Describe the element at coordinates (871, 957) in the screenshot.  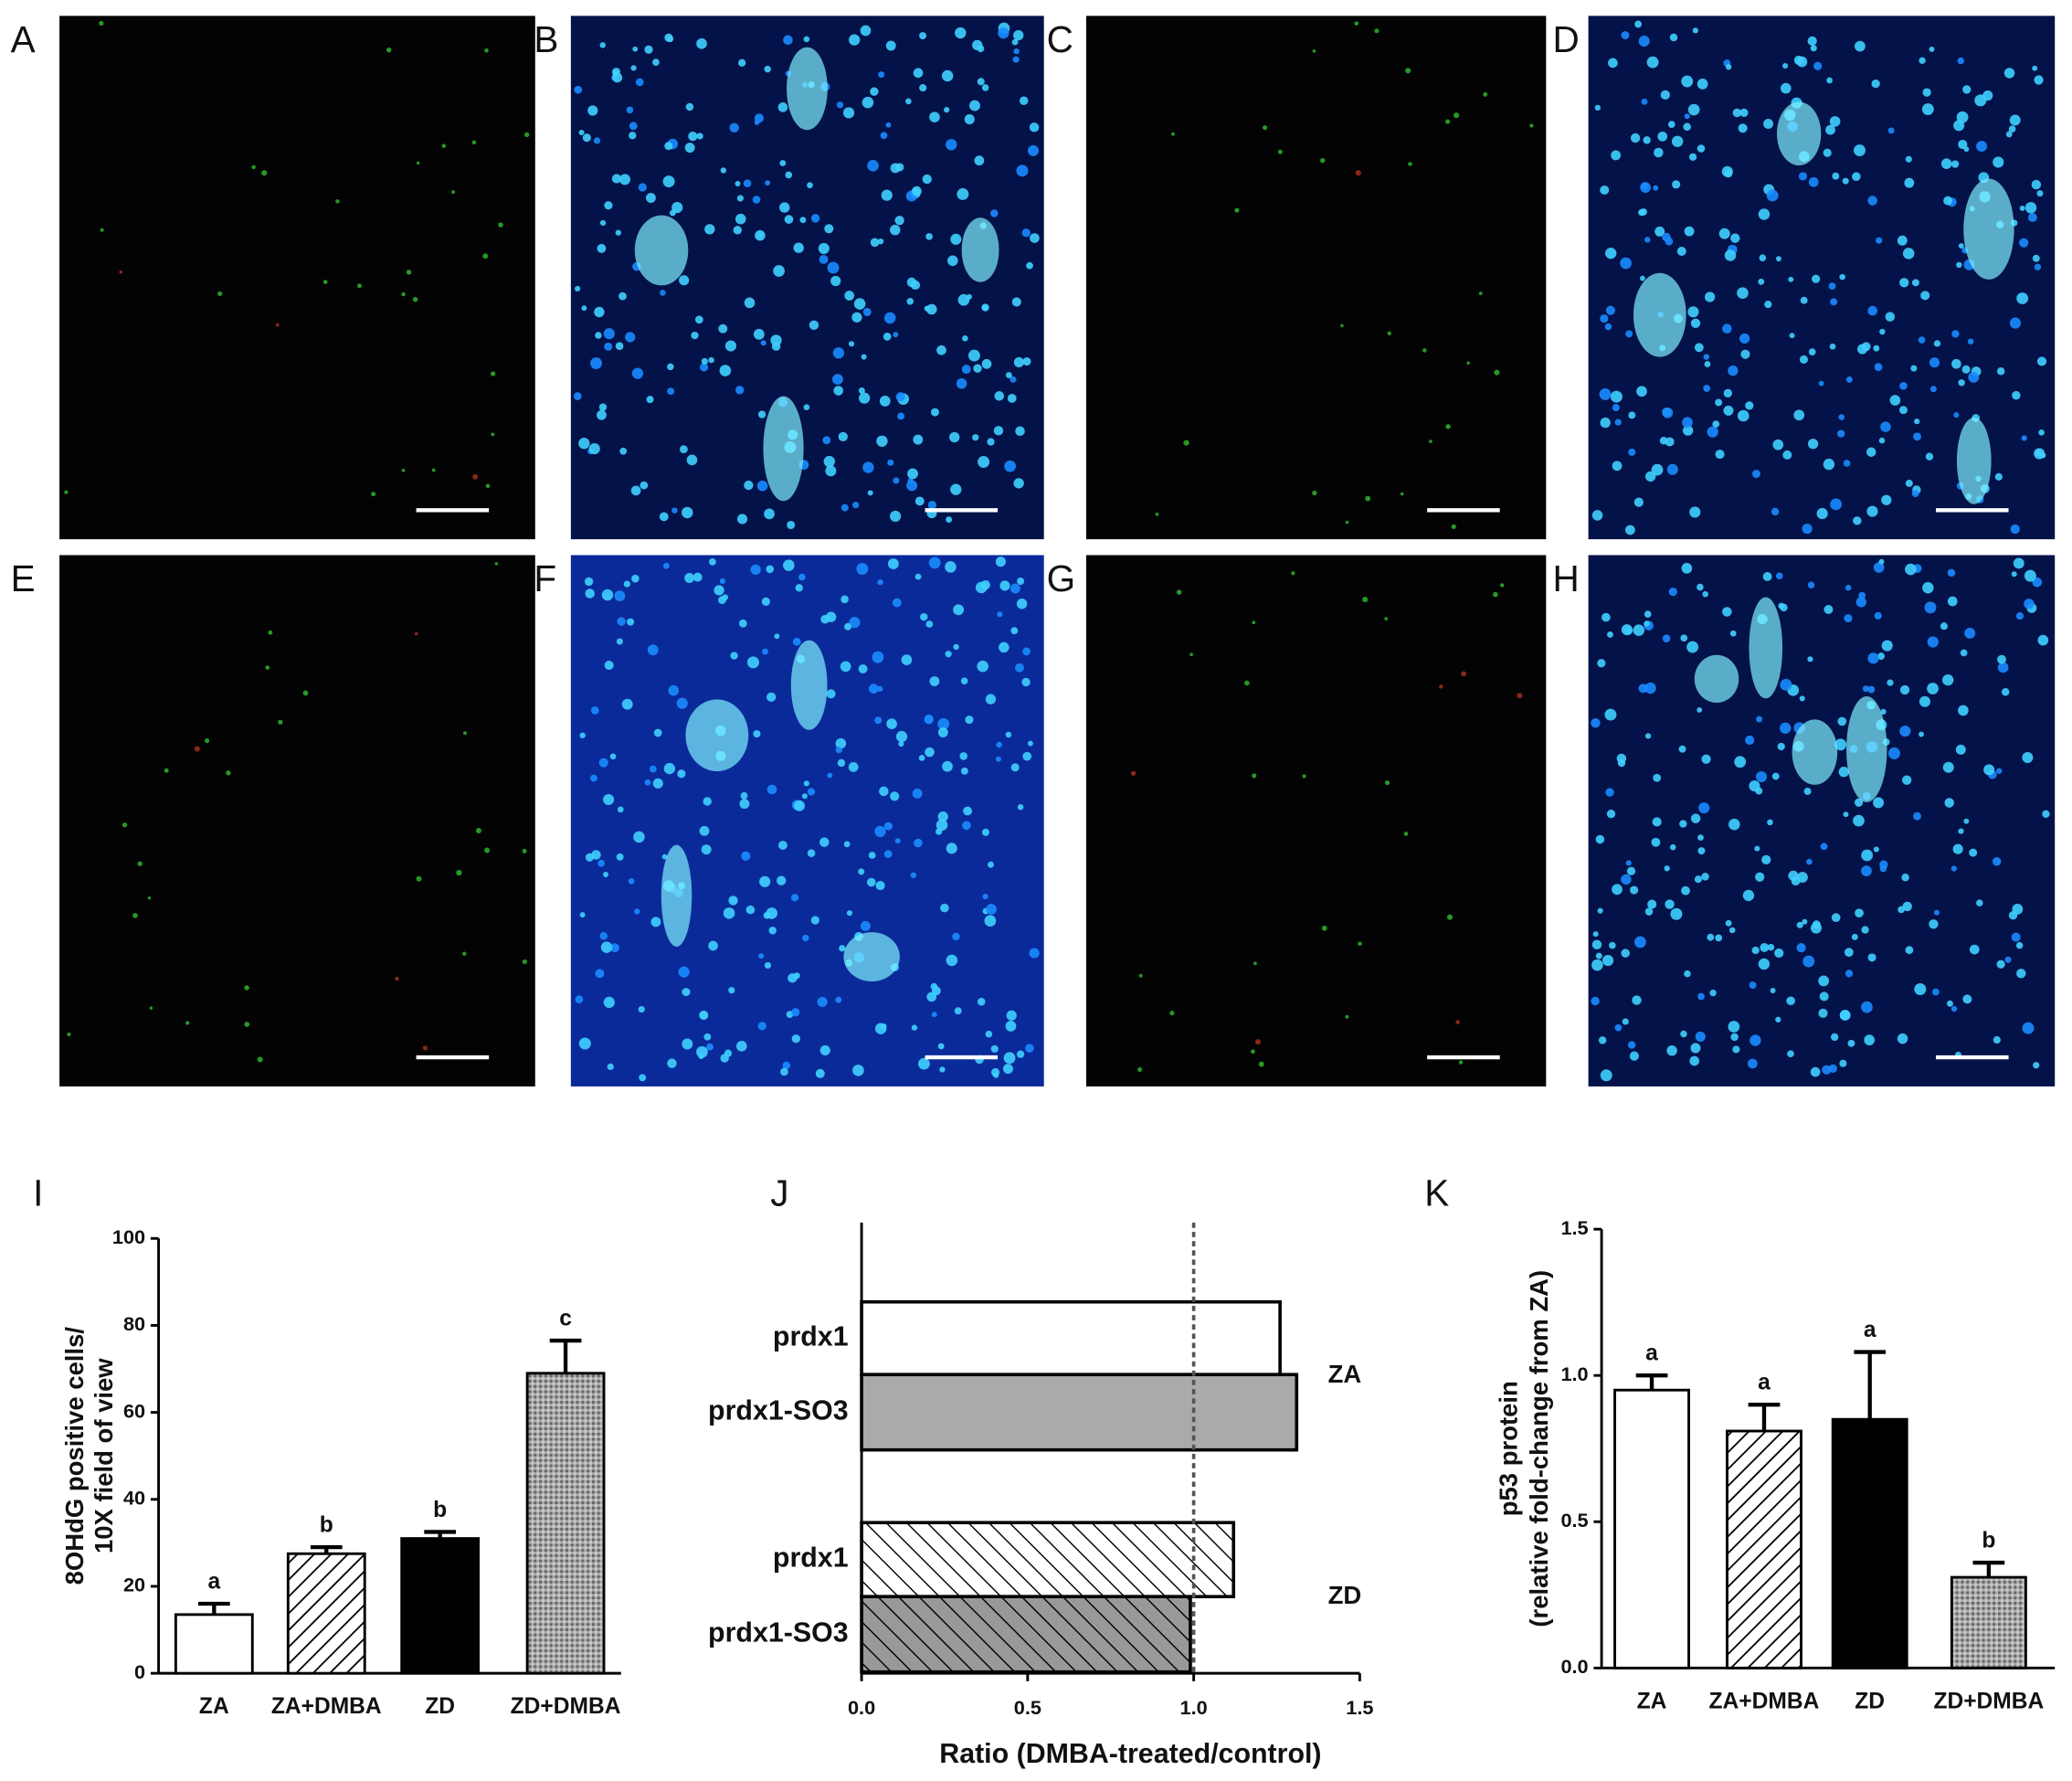
I see `cell-cluster` at that location.